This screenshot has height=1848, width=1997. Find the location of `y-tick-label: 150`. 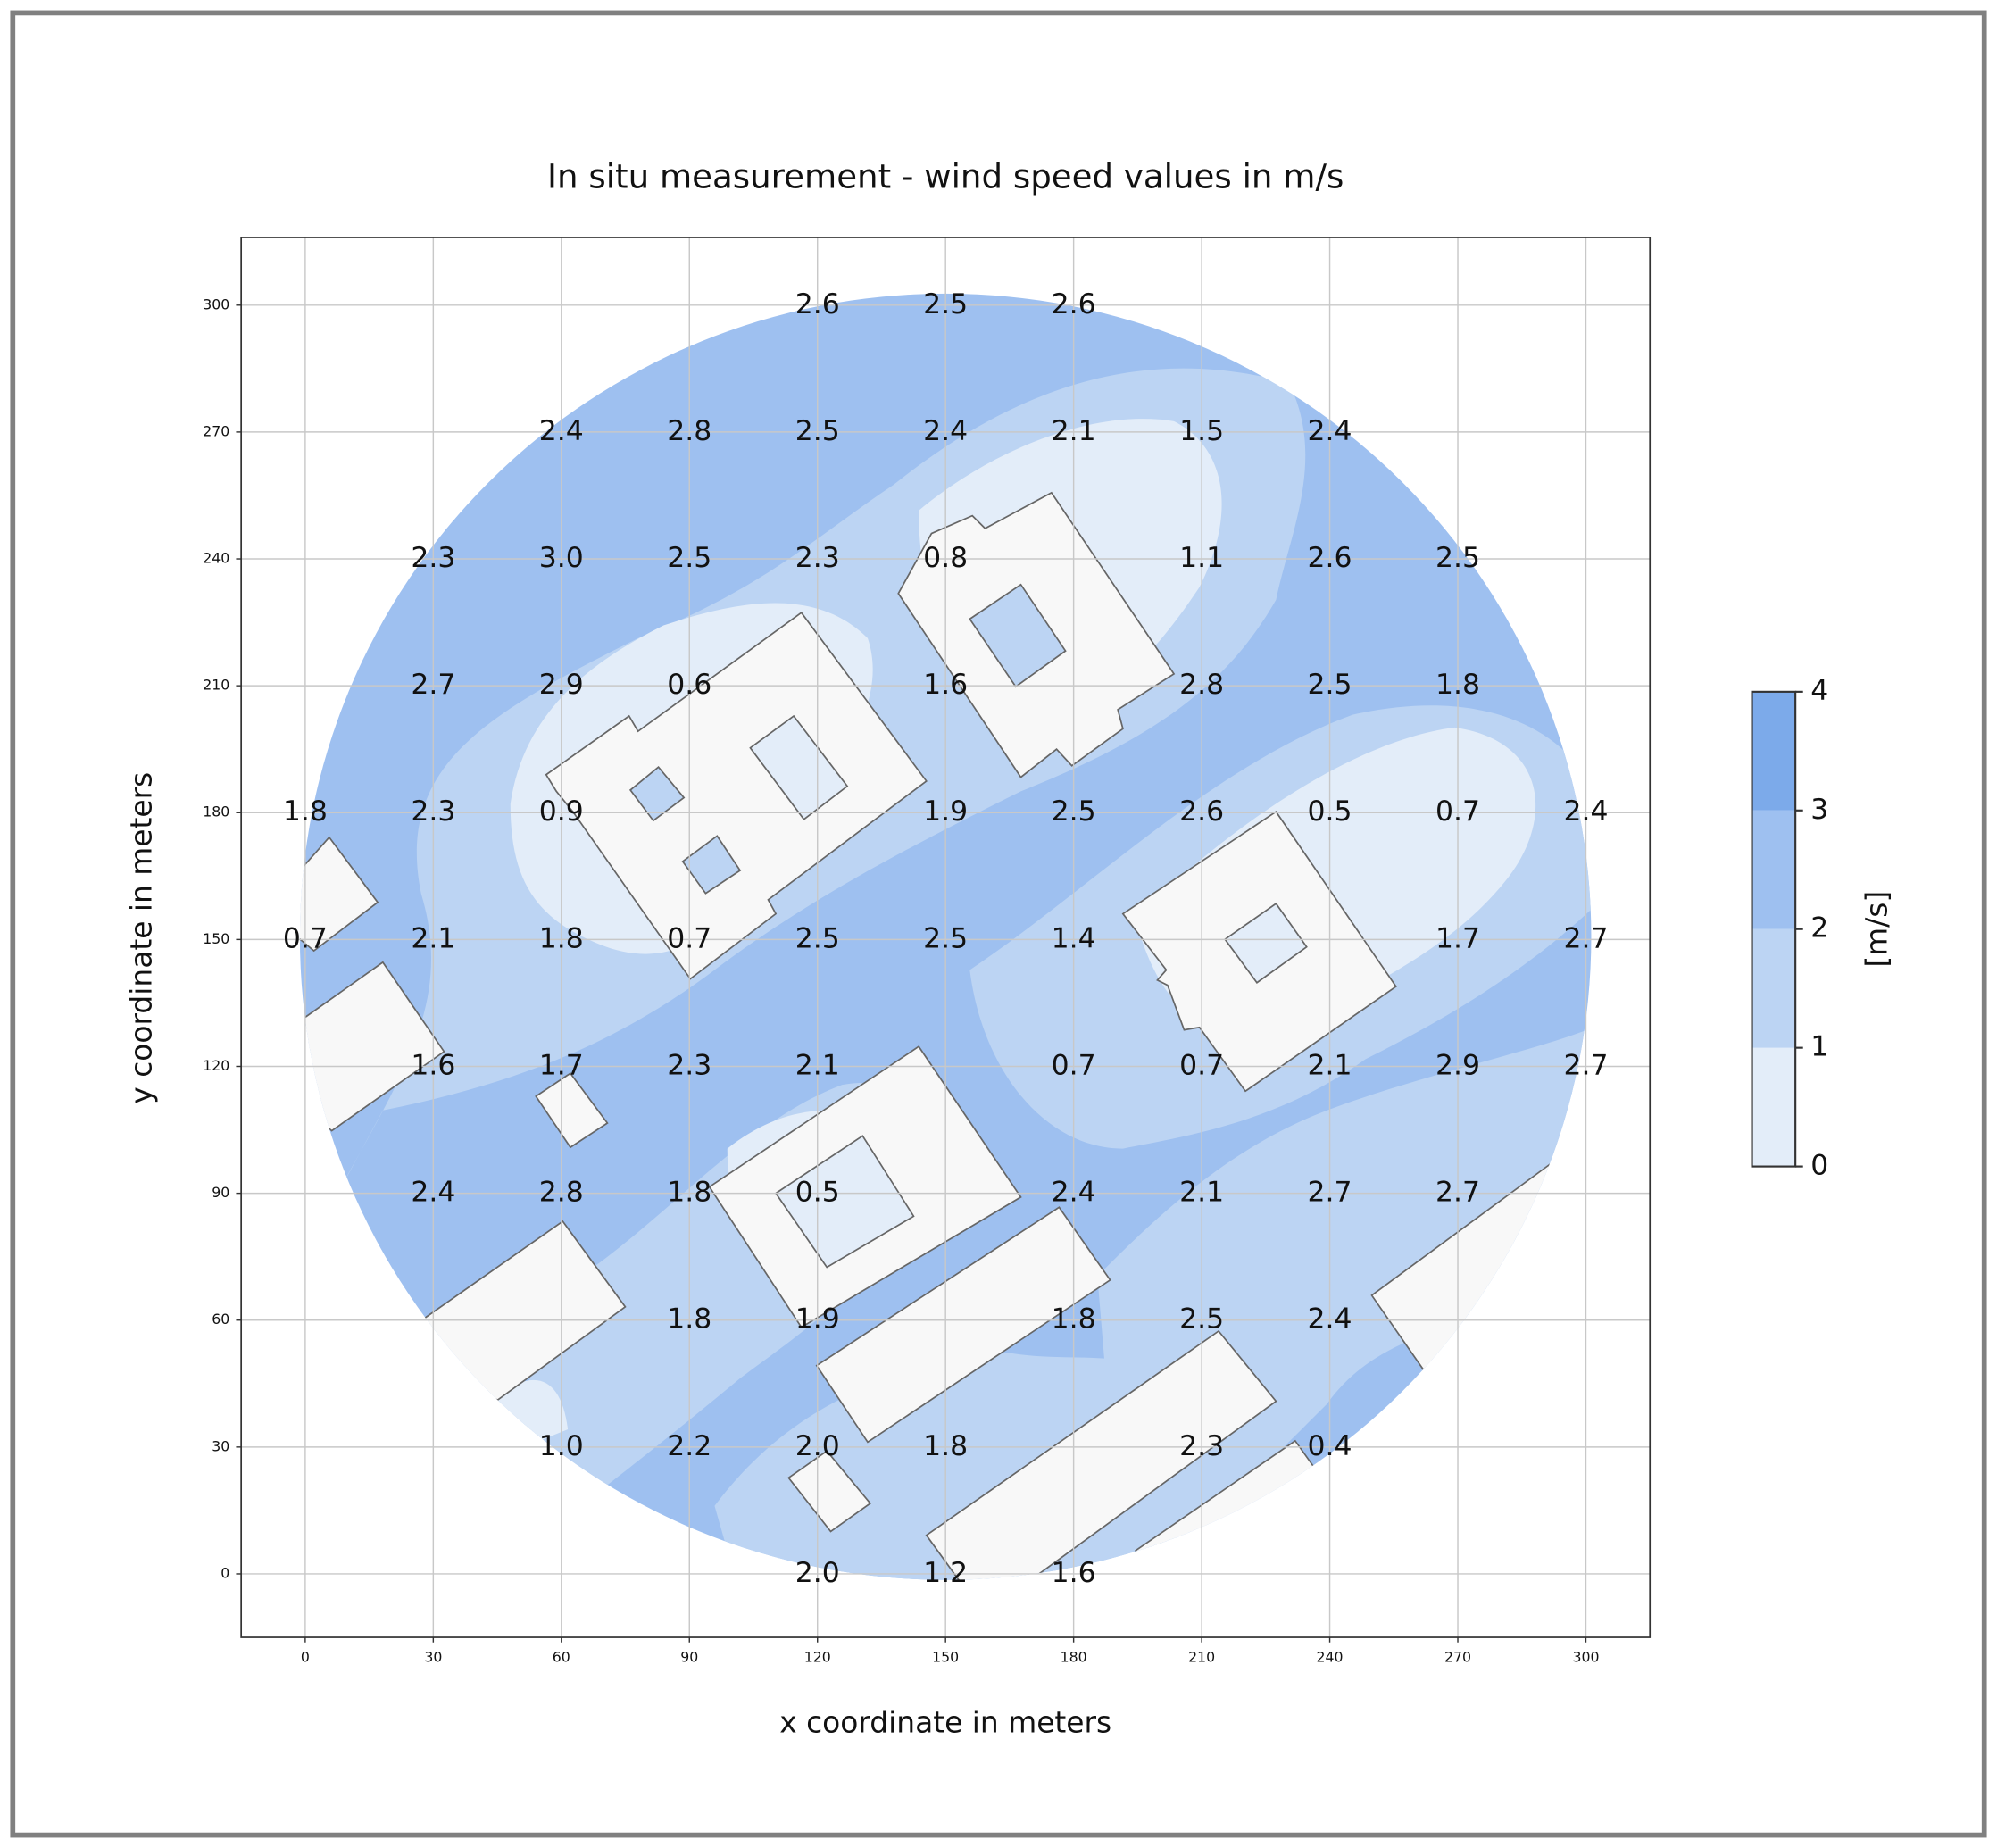

y-tick-label: 150 is located at coordinates (216, 938).